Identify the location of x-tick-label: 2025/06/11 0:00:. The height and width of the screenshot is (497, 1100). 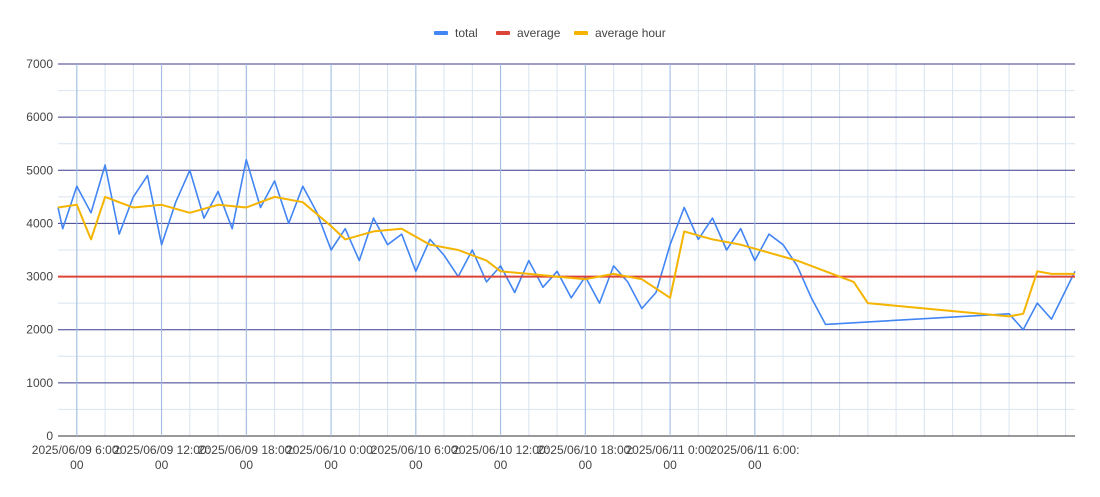
(669, 450).